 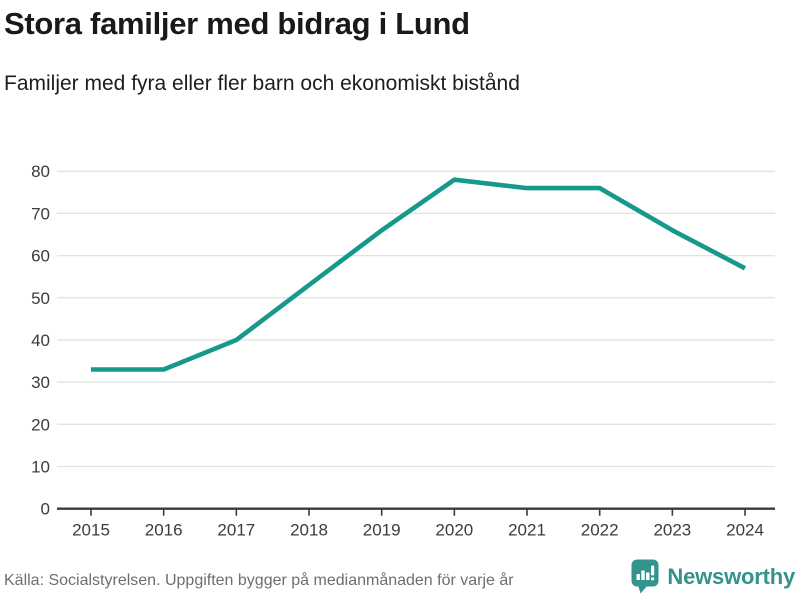 I want to click on x-tick-label-2019: 2019, so click(x=382, y=530).